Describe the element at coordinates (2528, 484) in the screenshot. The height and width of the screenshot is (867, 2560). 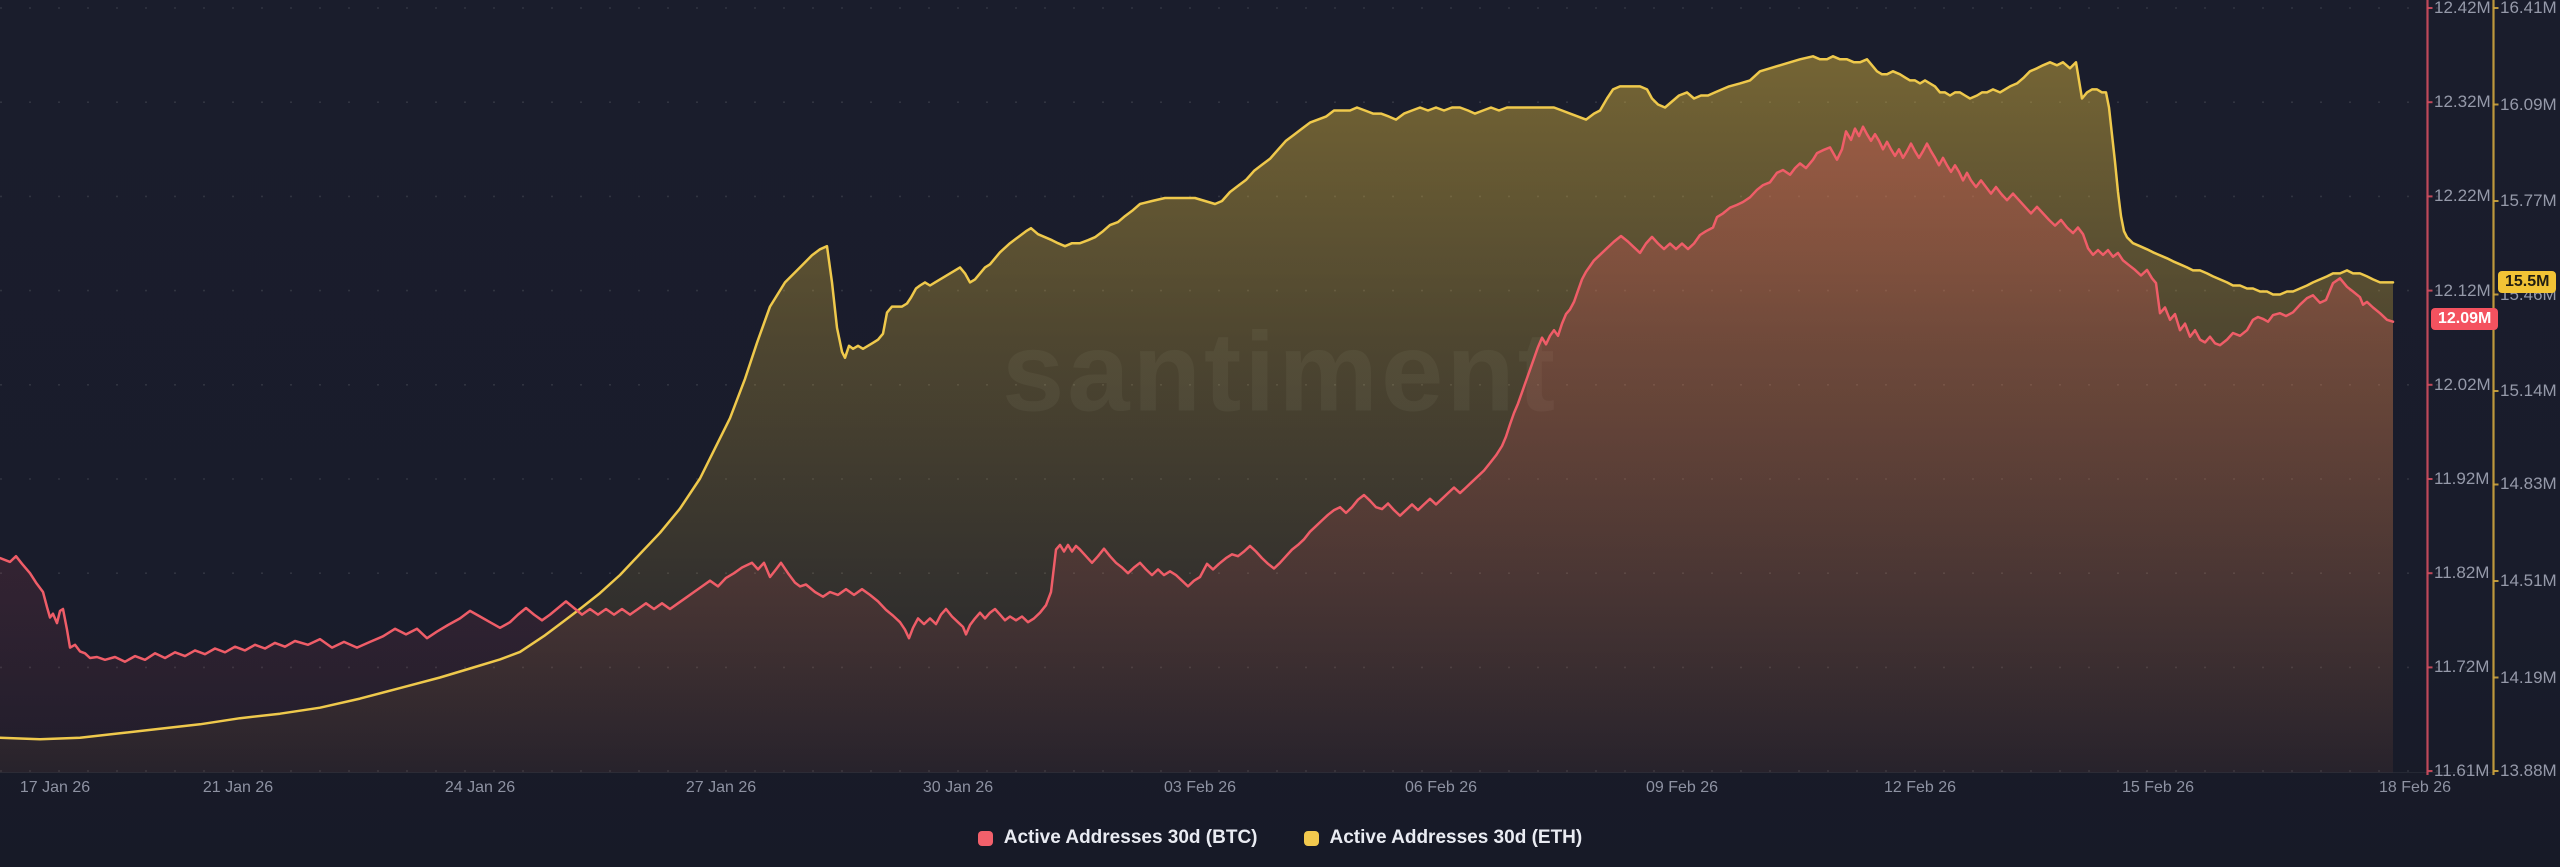
I see `right-y-tick-label: 14.83M` at that location.